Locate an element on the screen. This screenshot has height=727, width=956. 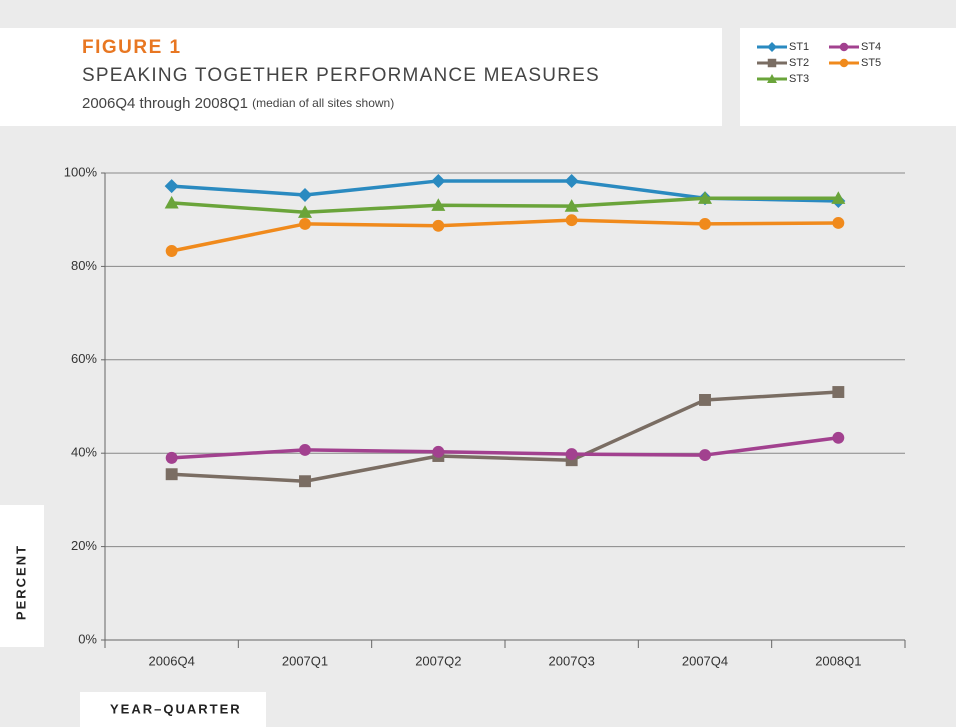
x-tick-label: 2007Q1 is located at coordinates (305, 660).